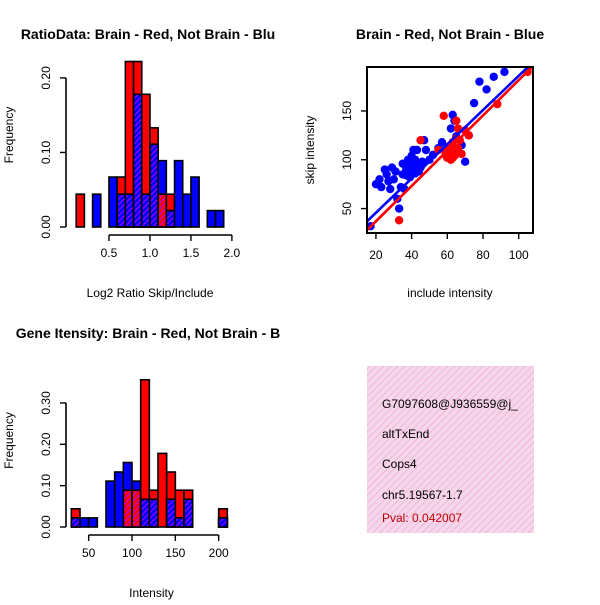 Image resolution: width=600 pixels, height=605 pixels. What do you see at coordinates (347, 159) in the screenshot?
I see `y-tick-label: 100` at bounding box center [347, 159].